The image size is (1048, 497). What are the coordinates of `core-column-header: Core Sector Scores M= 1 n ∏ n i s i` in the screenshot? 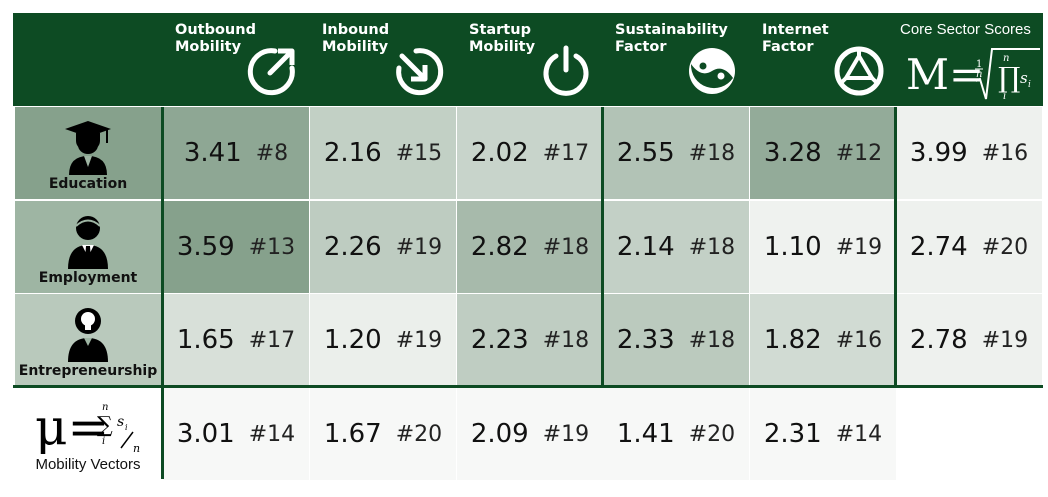 It's located at (969, 59).